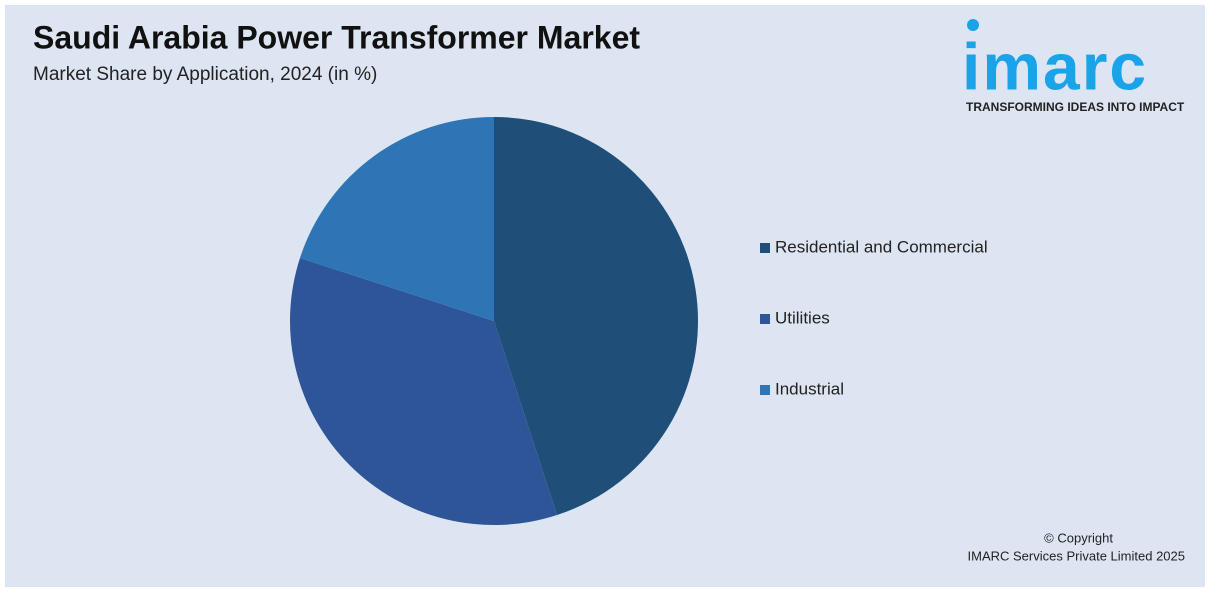 The height and width of the screenshot is (596, 1217). What do you see at coordinates (802, 317) in the screenshot?
I see `legend-label: Utilities` at bounding box center [802, 317].